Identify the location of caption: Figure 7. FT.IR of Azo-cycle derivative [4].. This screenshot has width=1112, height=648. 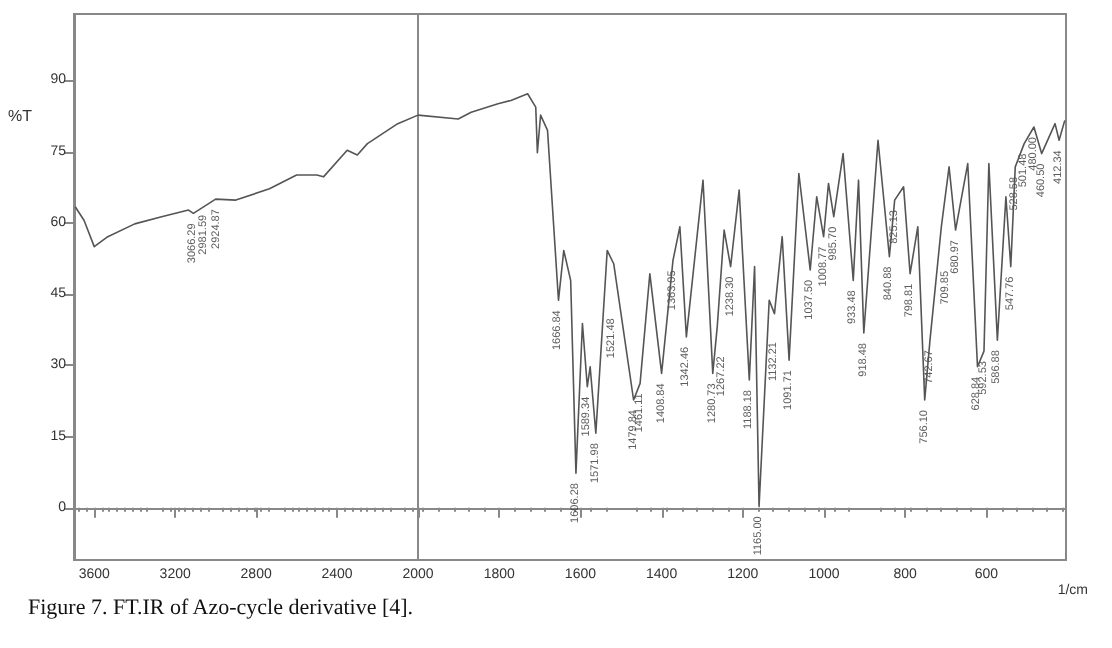
(221, 608).